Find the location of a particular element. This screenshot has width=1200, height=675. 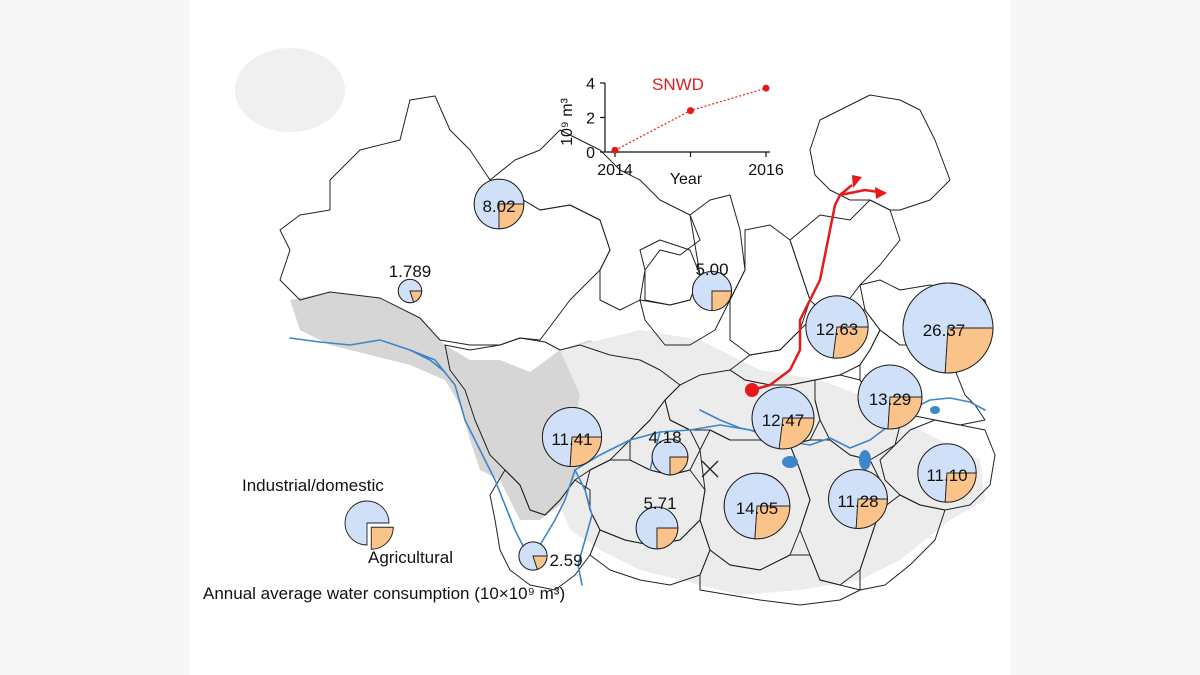

inset-xlabel: Year is located at coordinates (686, 179).